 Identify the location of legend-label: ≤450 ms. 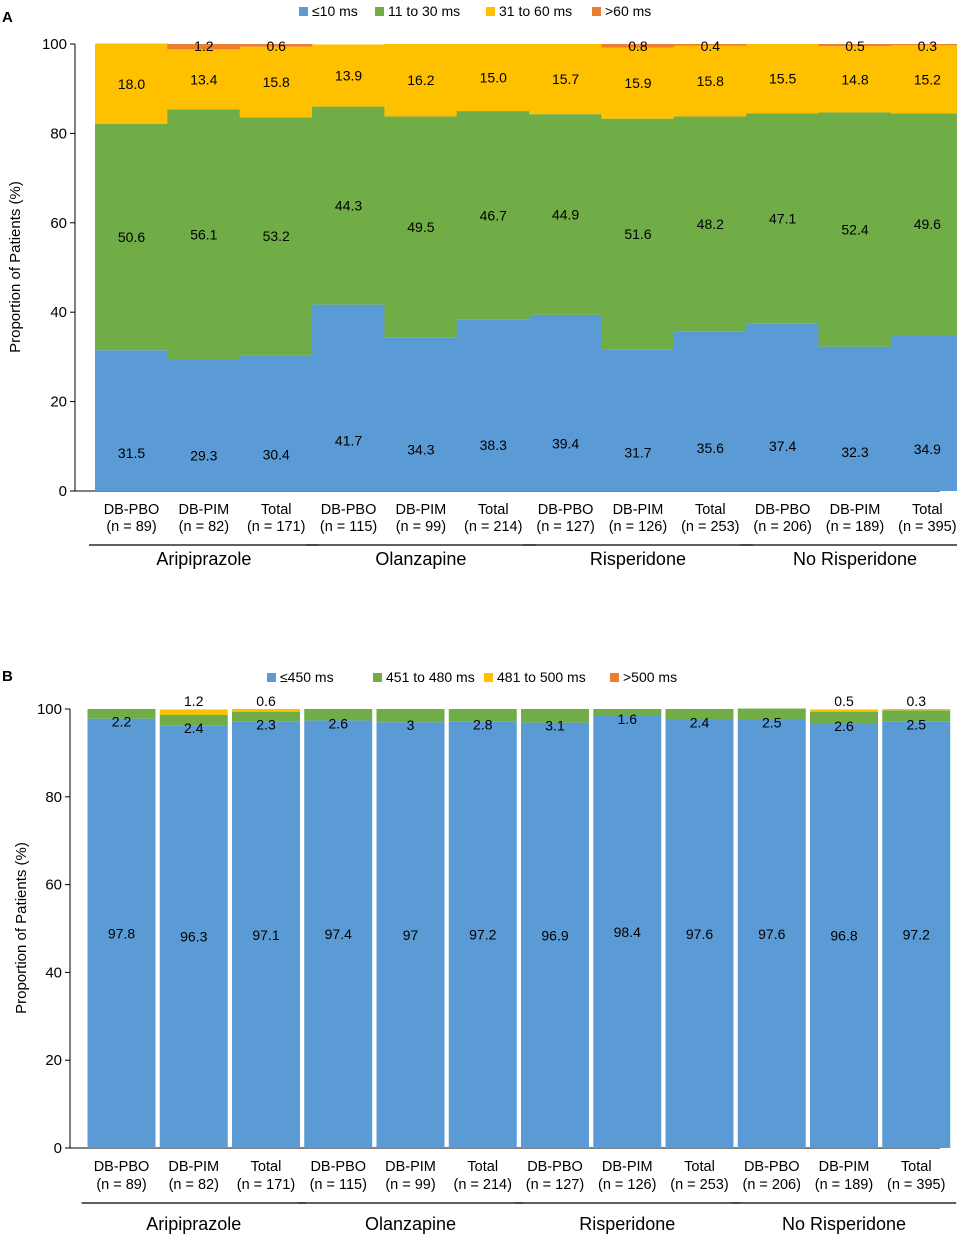
(307, 677).